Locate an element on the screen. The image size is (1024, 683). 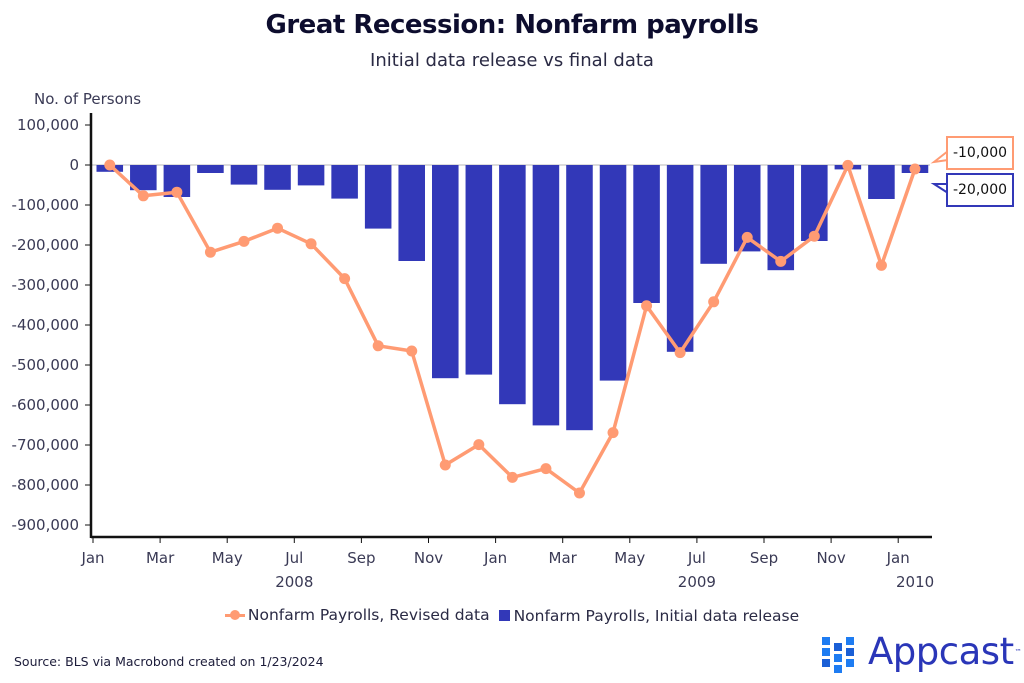
appcast-logo-icon is located at coordinates (841, 652).